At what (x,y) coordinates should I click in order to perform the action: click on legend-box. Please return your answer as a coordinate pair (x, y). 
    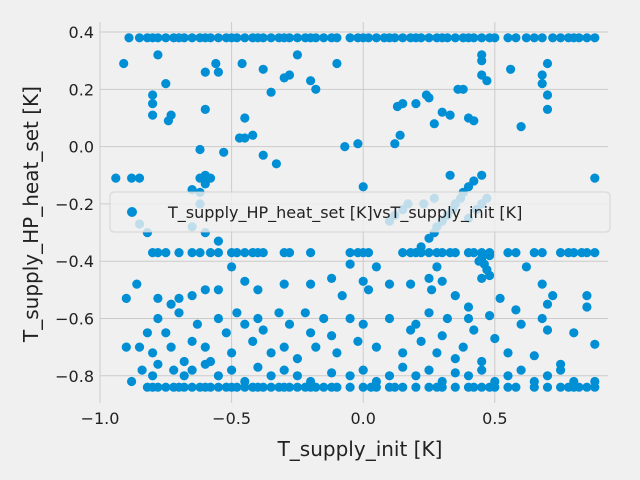
    Looking at the image, I should click on (360, 212).